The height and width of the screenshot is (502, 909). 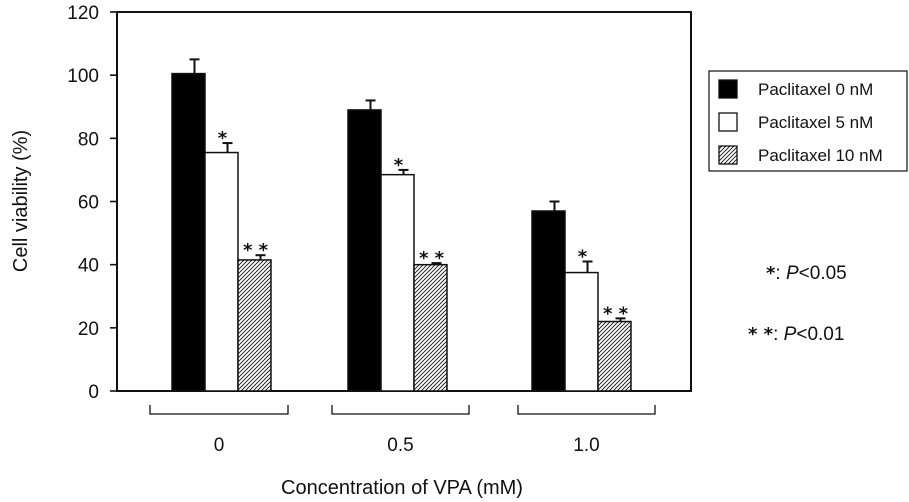 I want to click on y-tick-label: 40, so click(x=88, y=266).